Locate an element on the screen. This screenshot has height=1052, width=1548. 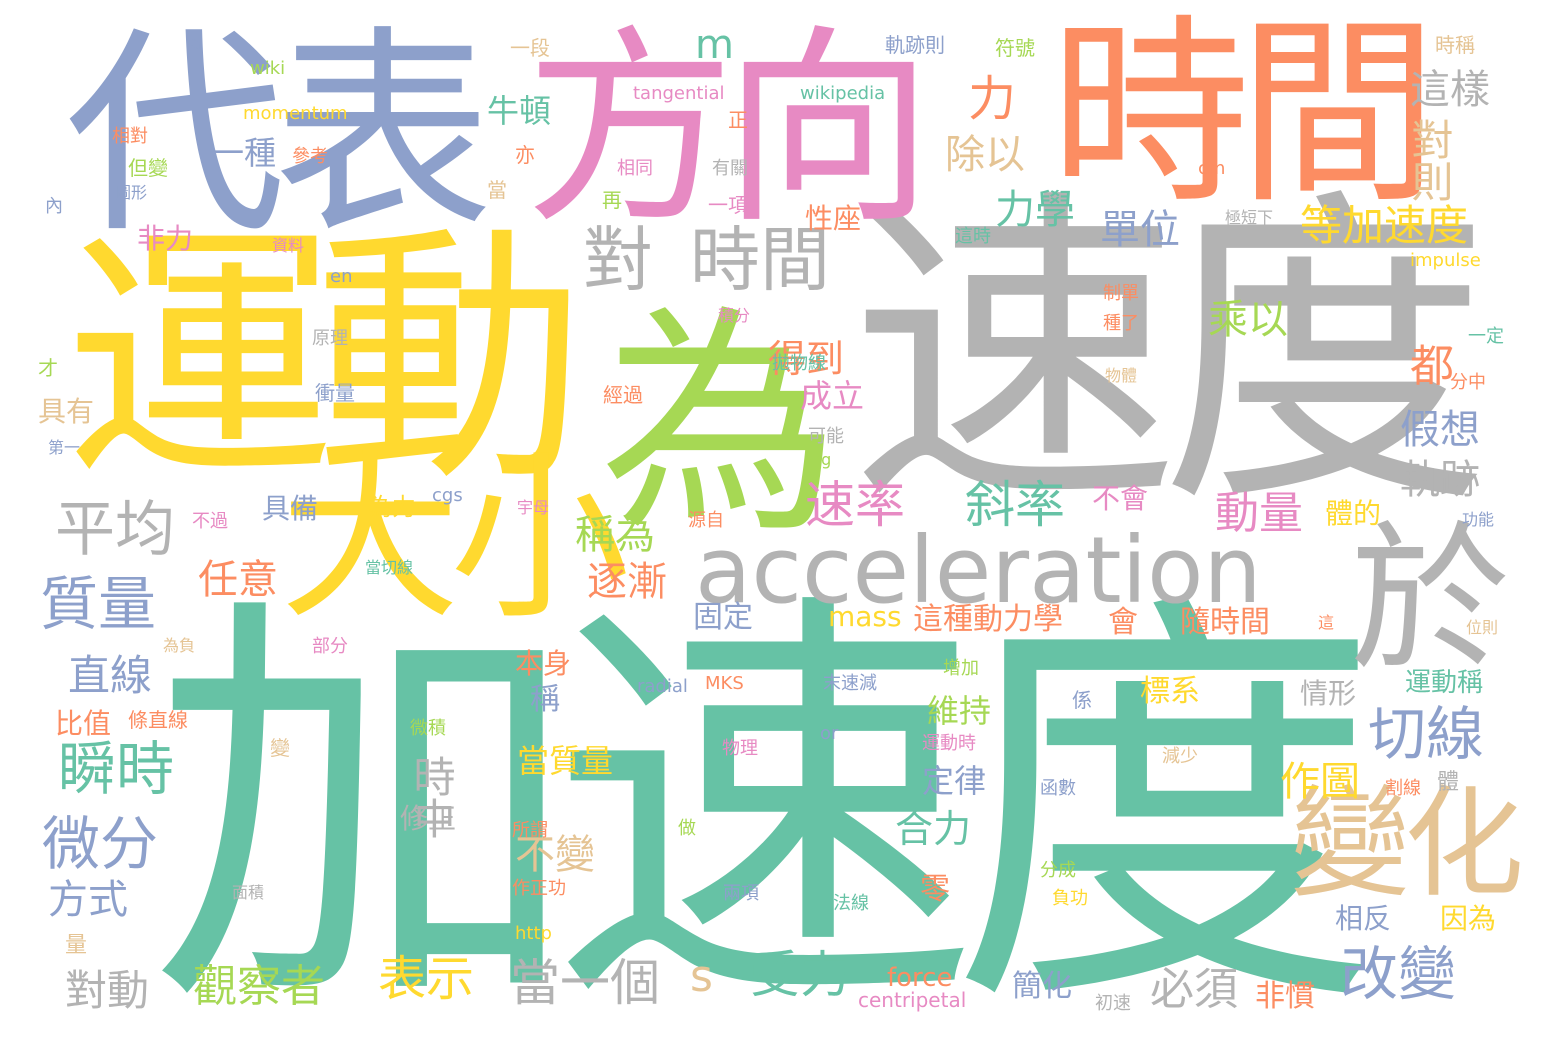
word-shijian-gray: 時間 is located at coordinates (760, 260).